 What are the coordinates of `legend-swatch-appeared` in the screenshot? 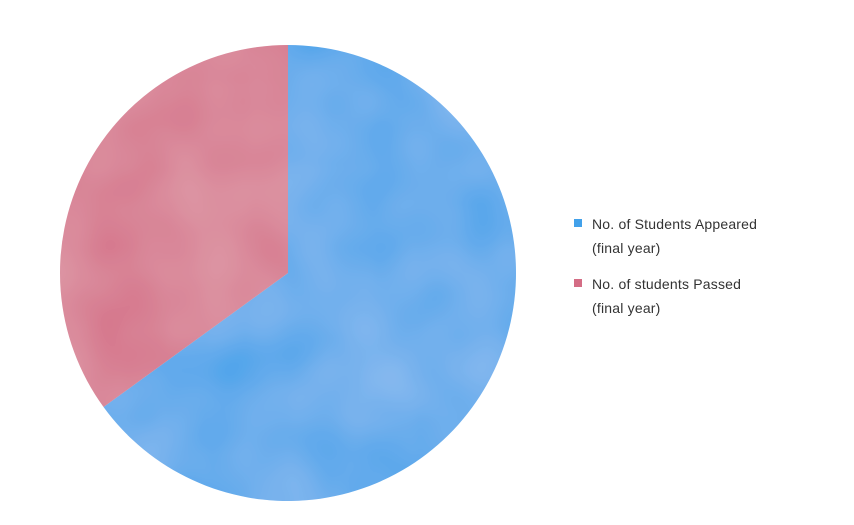 It's located at (578, 223).